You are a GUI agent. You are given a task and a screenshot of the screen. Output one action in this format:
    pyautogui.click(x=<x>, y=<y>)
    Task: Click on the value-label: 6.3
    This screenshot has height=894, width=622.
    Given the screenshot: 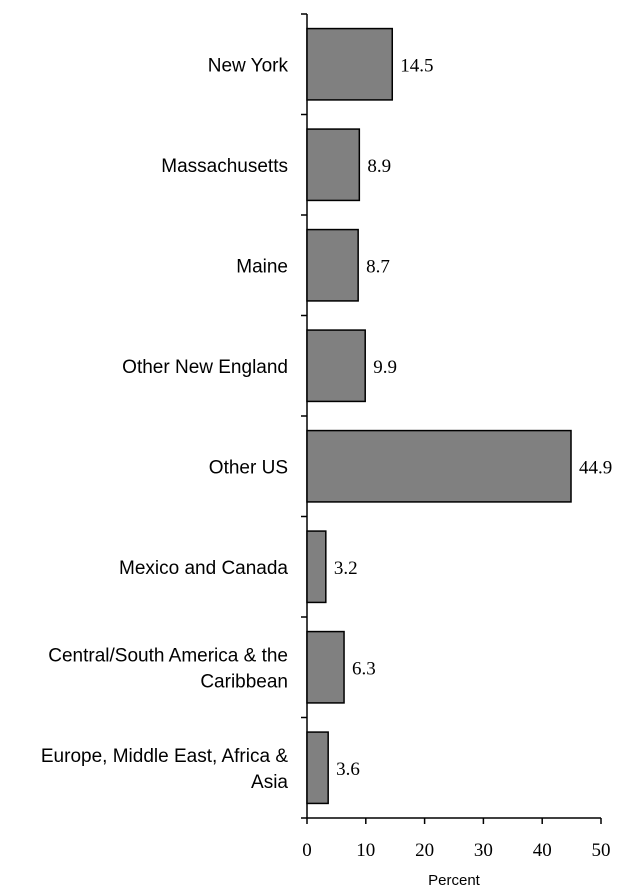 What is the action you would take?
    pyautogui.click(x=364, y=668)
    